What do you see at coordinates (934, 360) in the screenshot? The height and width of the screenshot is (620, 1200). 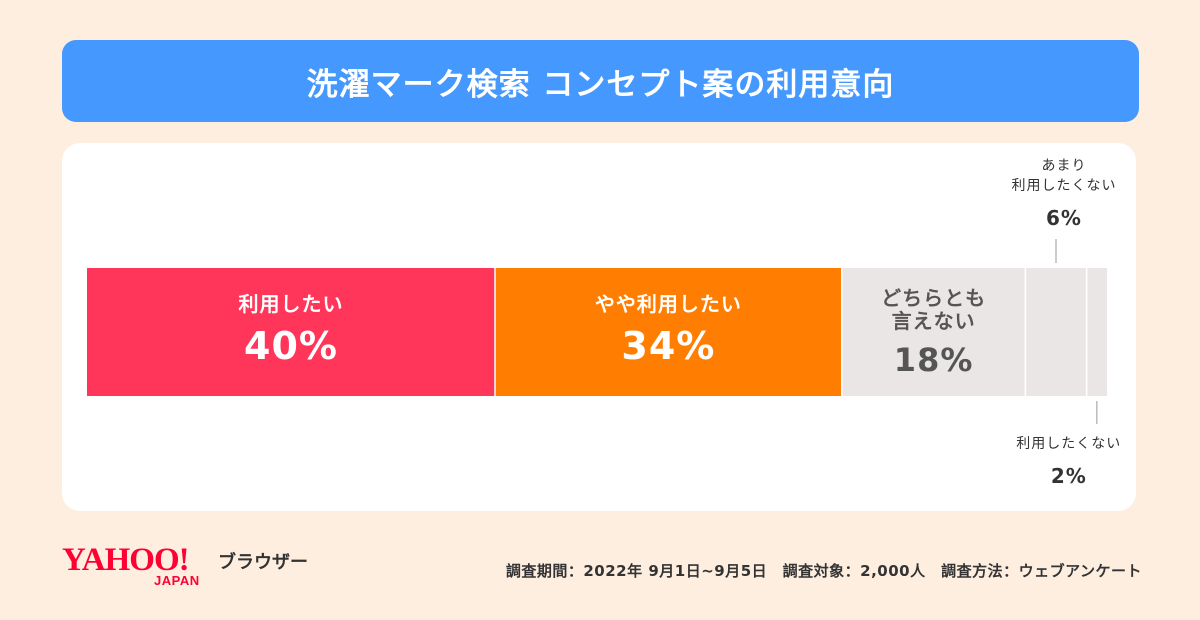 I see `segment-value-2: 18%` at bounding box center [934, 360].